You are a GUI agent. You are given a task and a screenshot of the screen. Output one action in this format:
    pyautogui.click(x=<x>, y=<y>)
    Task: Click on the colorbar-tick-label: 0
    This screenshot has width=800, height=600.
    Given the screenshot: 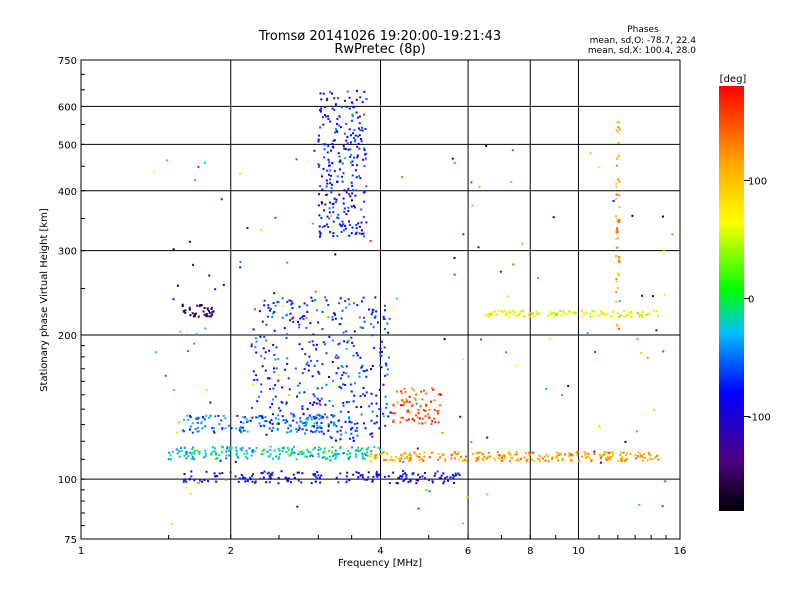 What is the action you would take?
    pyautogui.click(x=751, y=300)
    